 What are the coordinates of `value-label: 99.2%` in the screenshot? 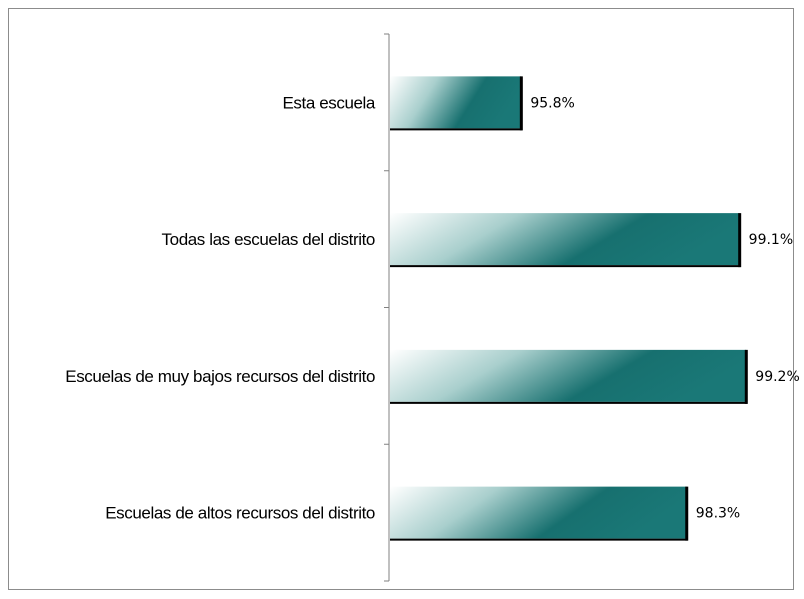 It's located at (777, 377).